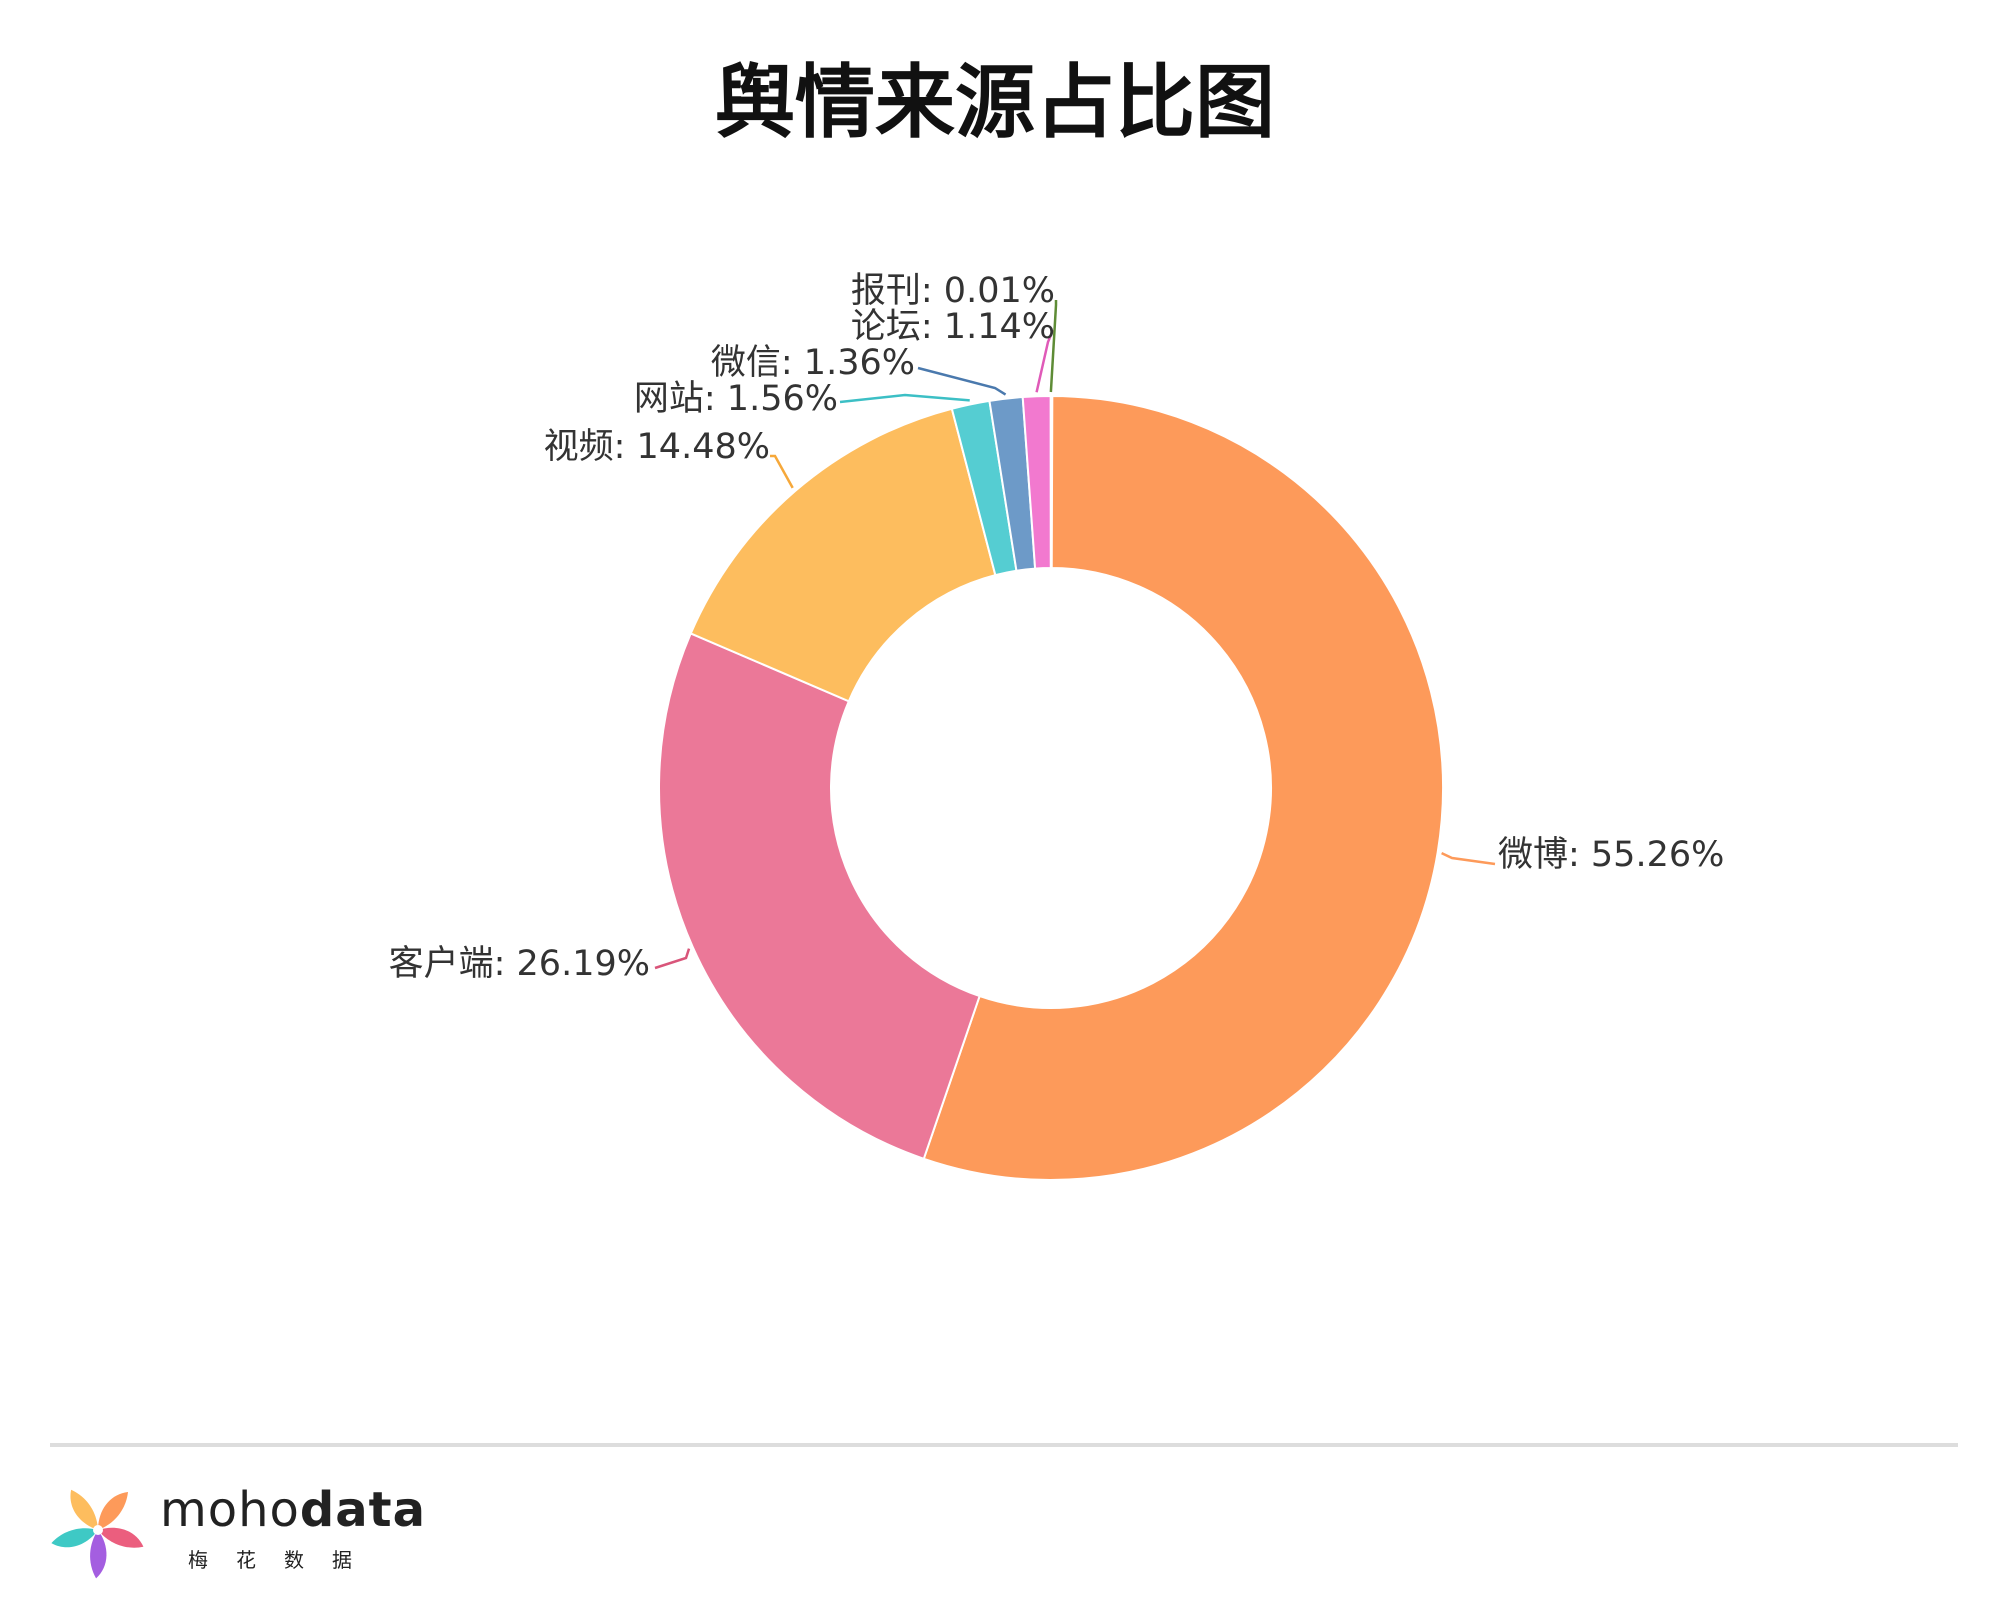 This screenshot has width=2000, height=1600. What do you see at coordinates (904, 398) in the screenshot?
I see `leader-line-网站` at bounding box center [904, 398].